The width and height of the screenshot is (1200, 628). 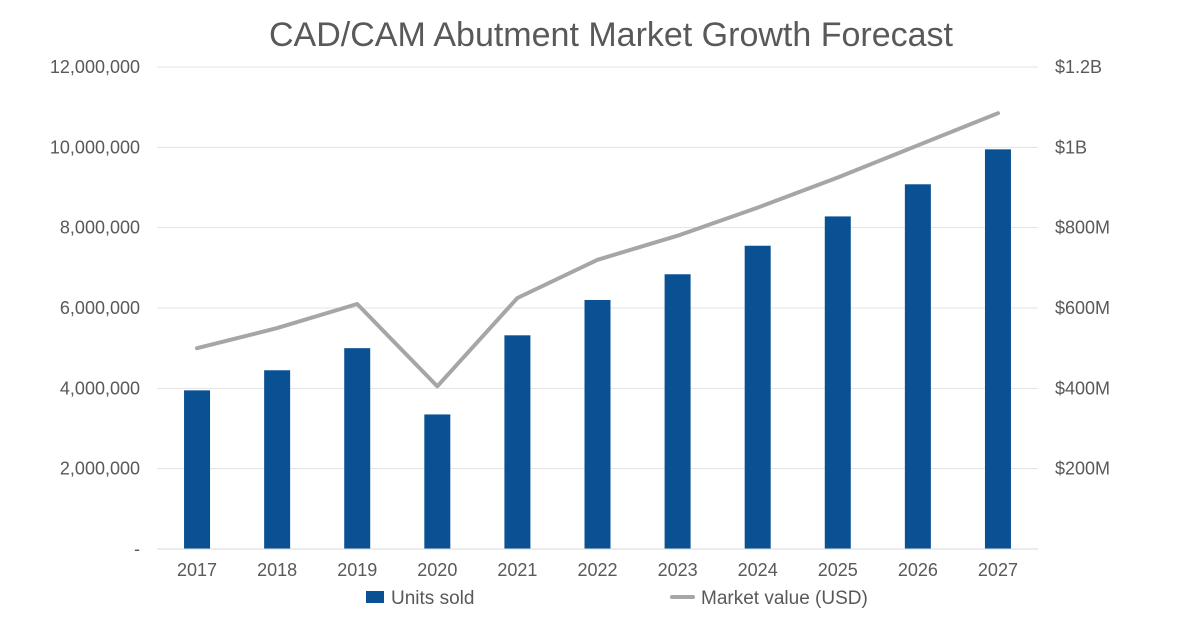 What do you see at coordinates (517, 442) in the screenshot?
I see `bar-units-sold-2021` at bounding box center [517, 442].